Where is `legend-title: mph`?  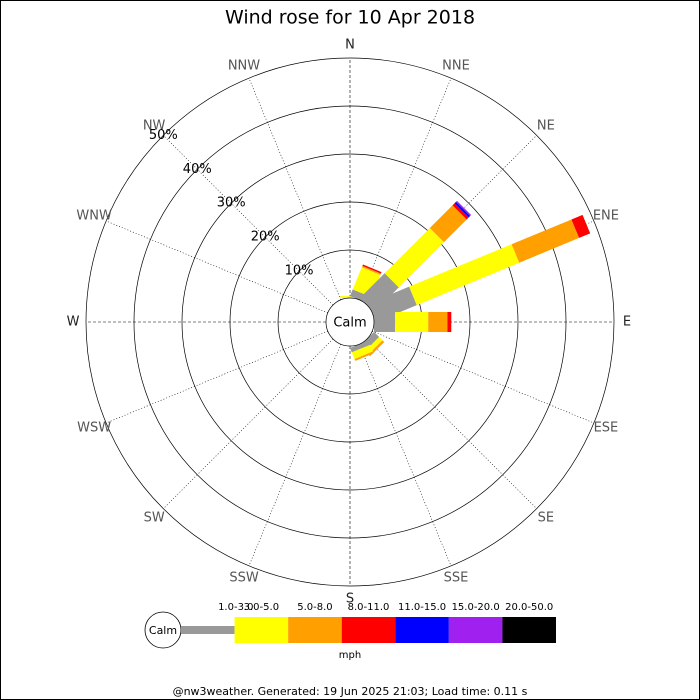 legend-title: mph is located at coordinates (350, 655).